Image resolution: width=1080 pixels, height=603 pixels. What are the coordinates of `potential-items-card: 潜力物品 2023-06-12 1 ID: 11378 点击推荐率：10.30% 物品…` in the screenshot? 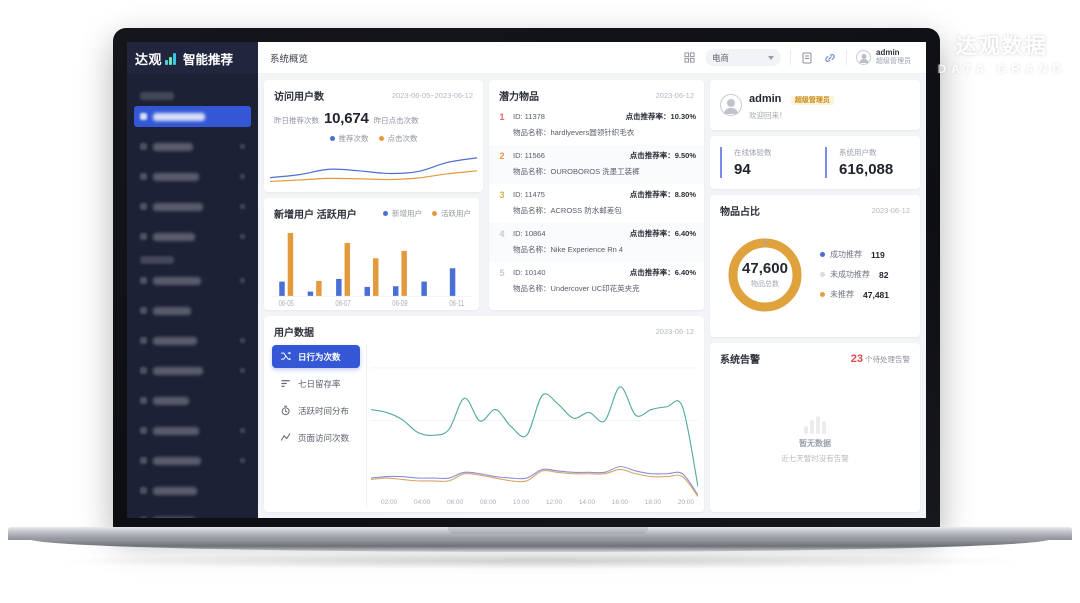 It's located at (596, 195).